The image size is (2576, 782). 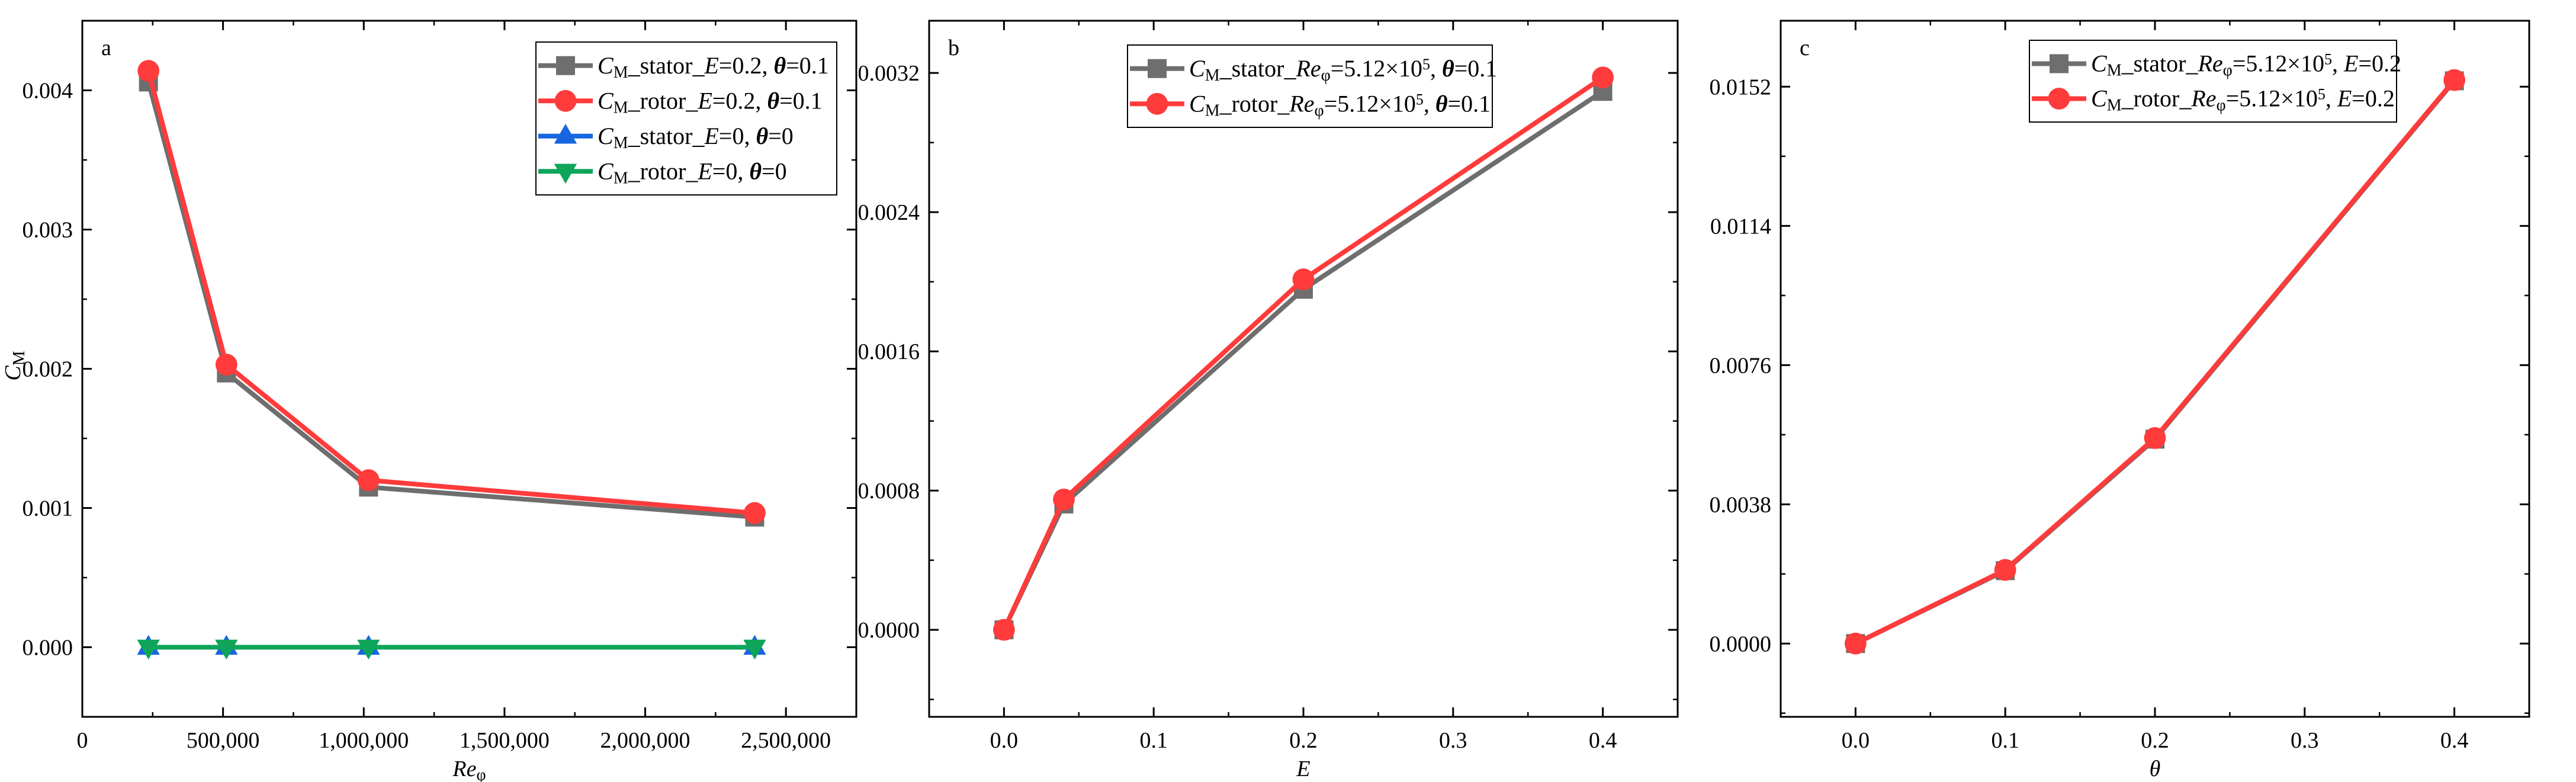 I want to click on x-tick-label: 2,500,000, so click(x=786, y=740).